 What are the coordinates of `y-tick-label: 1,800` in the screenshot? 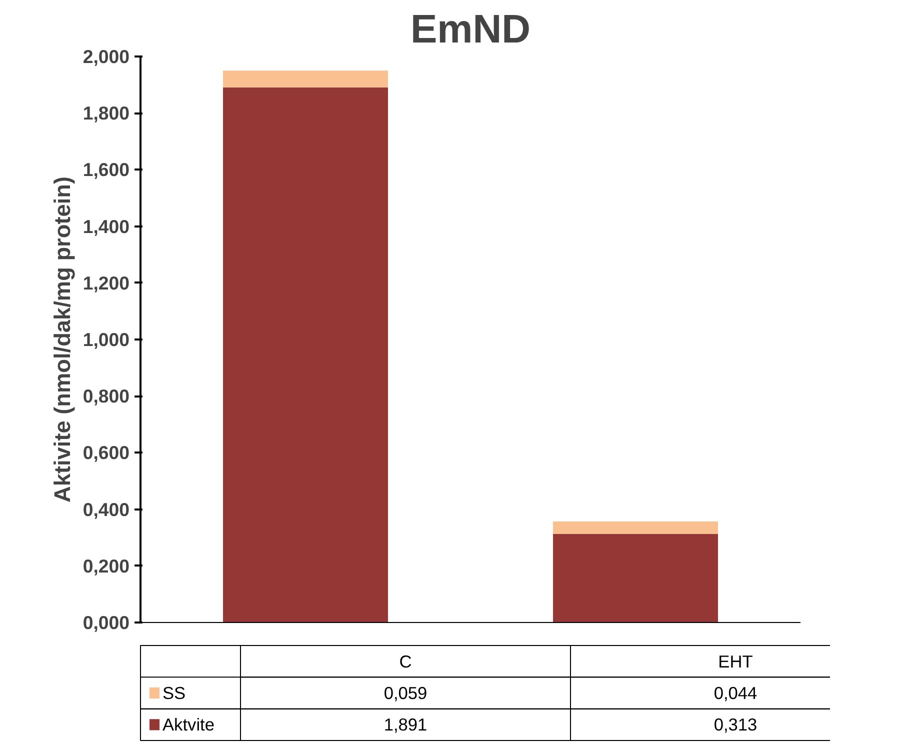 It's located at (106, 113).